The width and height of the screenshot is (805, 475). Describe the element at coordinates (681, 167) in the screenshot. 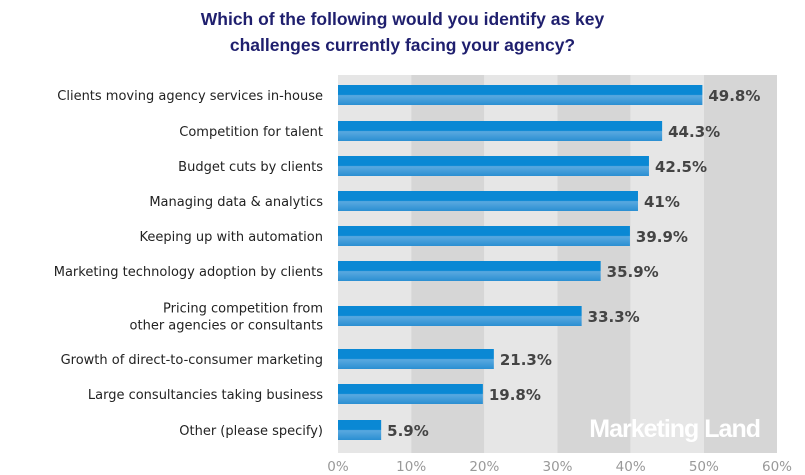

I see `value-label-2: 42.5%` at that location.